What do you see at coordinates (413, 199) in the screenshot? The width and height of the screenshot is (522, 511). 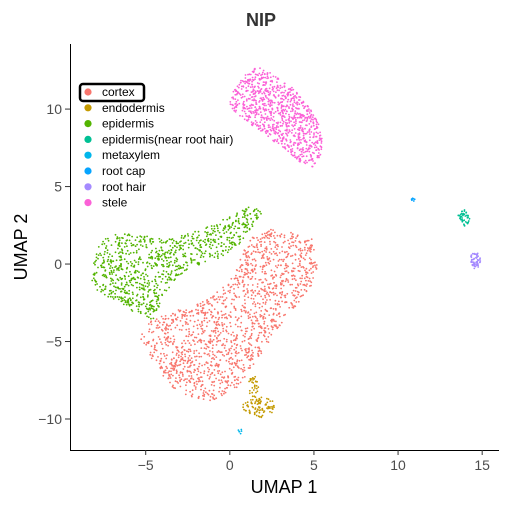 I see `series-root-cap` at bounding box center [413, 199].